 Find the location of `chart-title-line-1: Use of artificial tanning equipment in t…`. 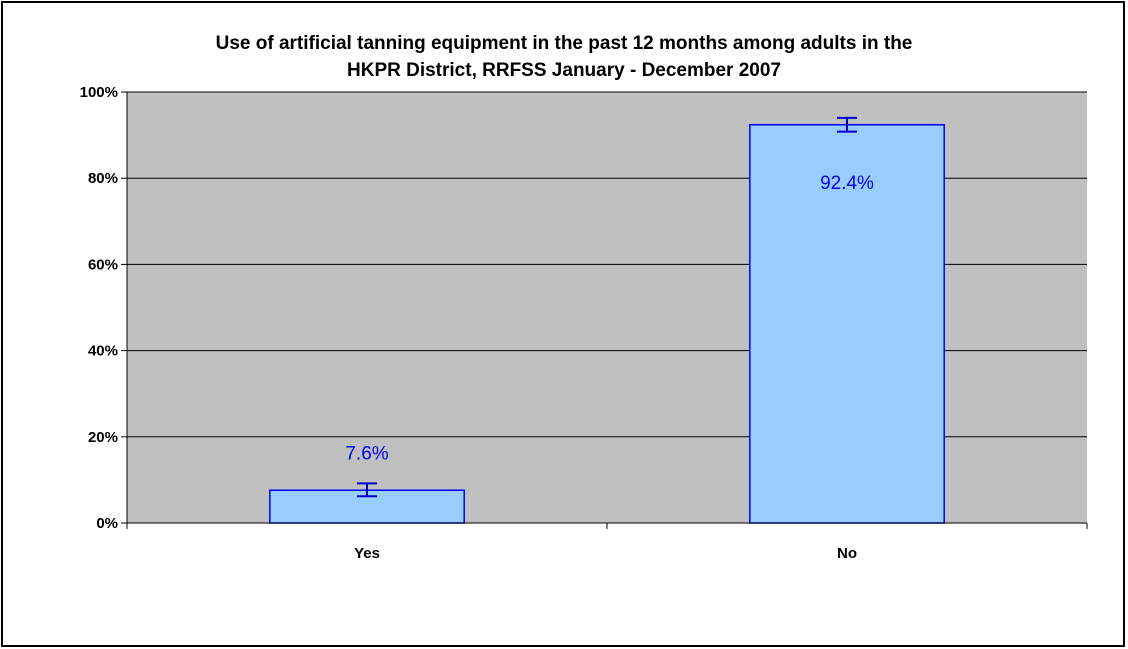

chart-title-line-1: Use of artificial tanning equipment in t… is located at coordinates (564, 43).